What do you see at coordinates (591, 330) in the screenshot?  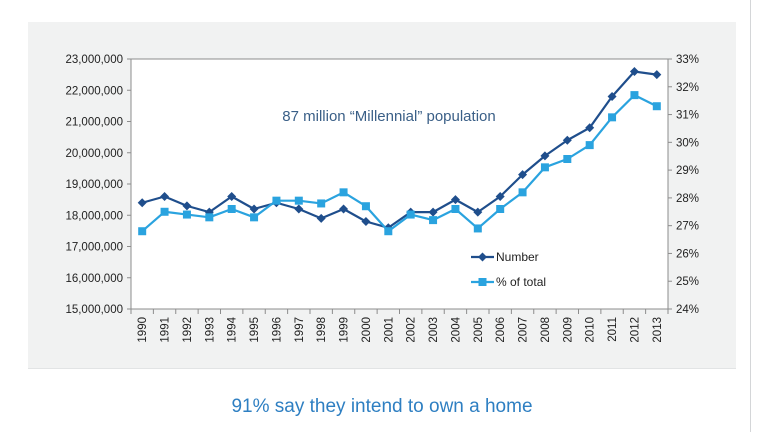 I see `x-axis-tick-label: 2010` at bounding box center [591, 330].